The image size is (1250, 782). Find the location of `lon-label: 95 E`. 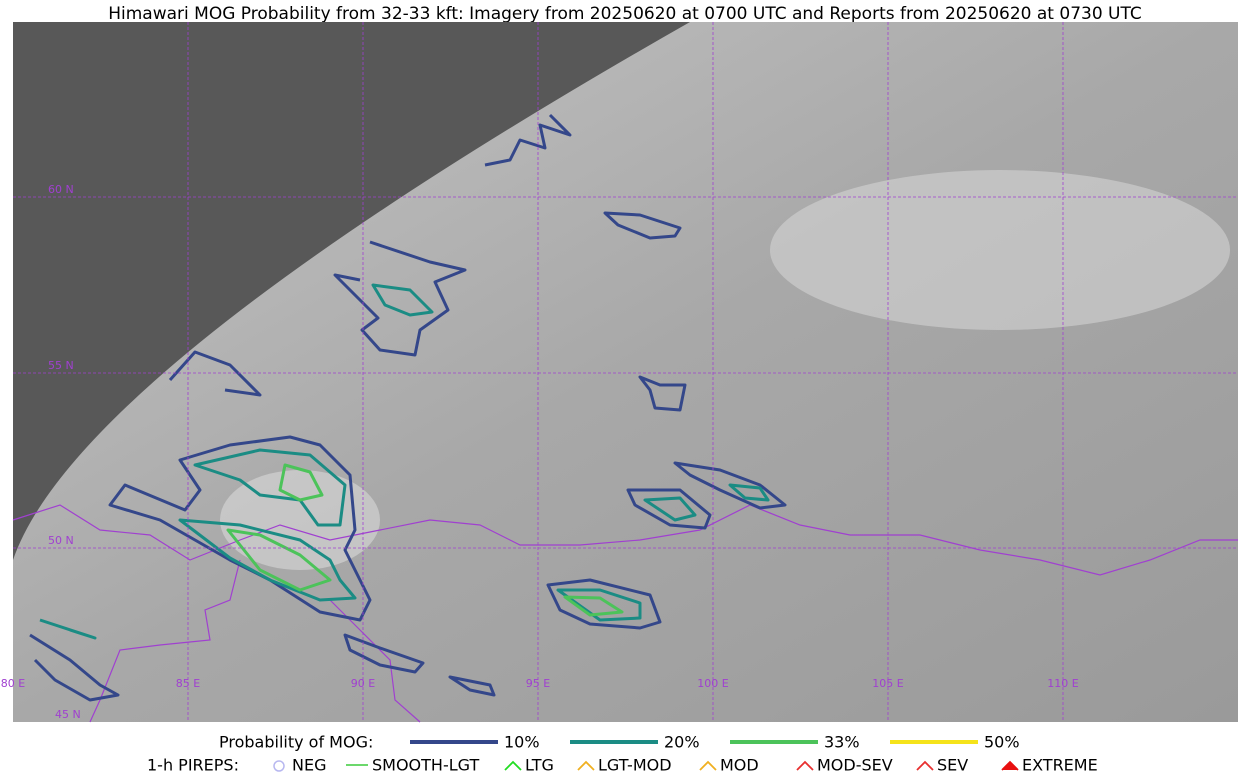

lon-label: 95 E is located at coordinates (538, 683).